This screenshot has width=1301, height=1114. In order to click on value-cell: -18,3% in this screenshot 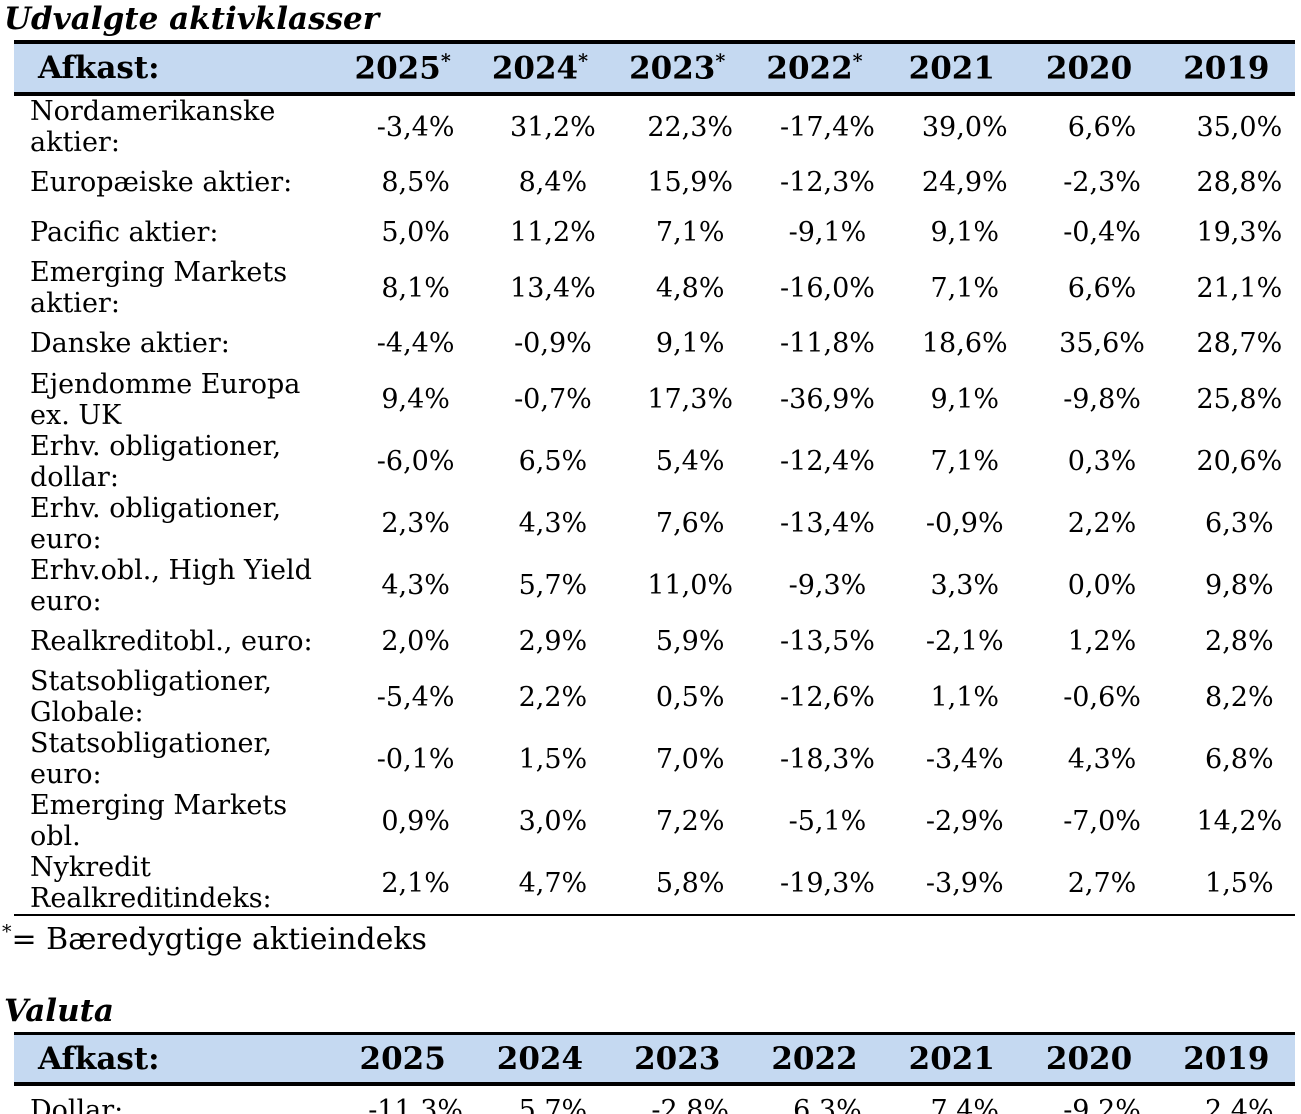, I will do `click(827, 759)`.